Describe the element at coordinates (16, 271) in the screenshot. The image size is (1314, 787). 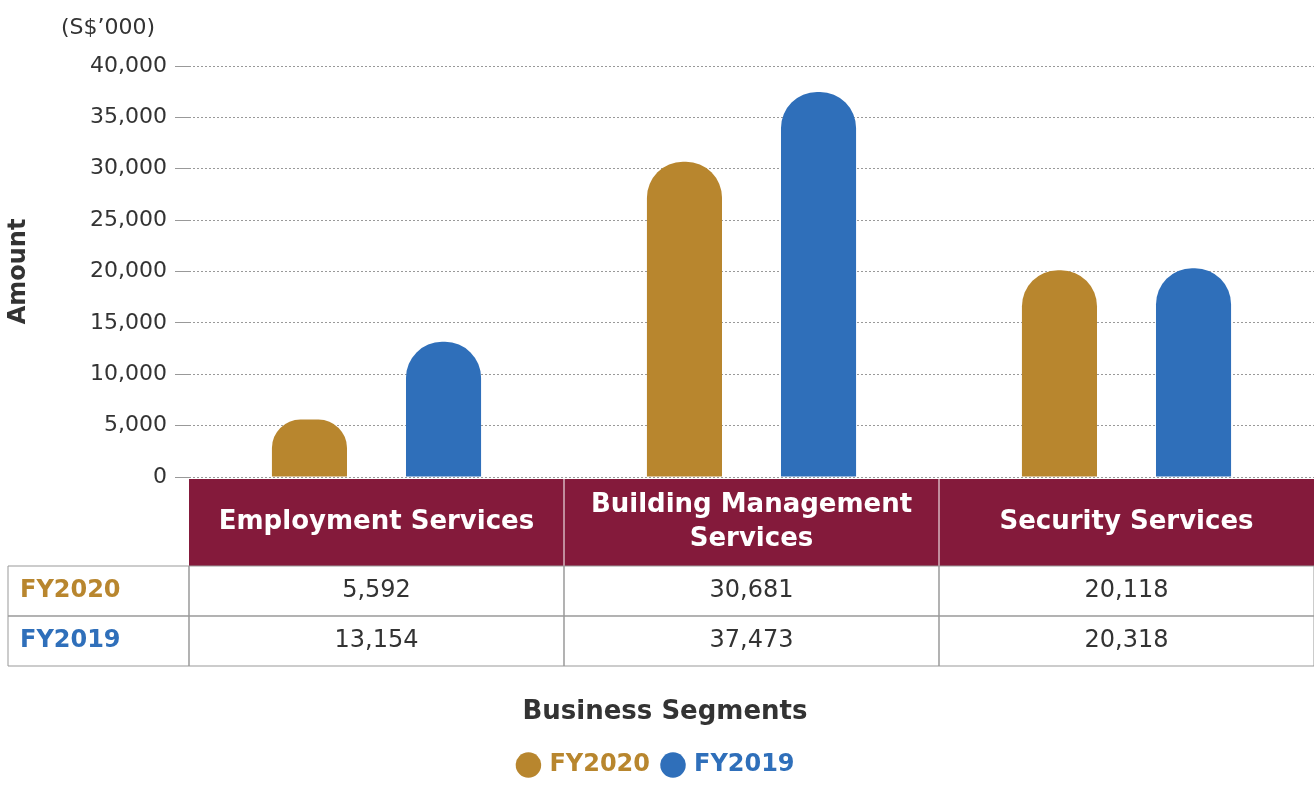
I see `y-axis-title: Amount` at that location.